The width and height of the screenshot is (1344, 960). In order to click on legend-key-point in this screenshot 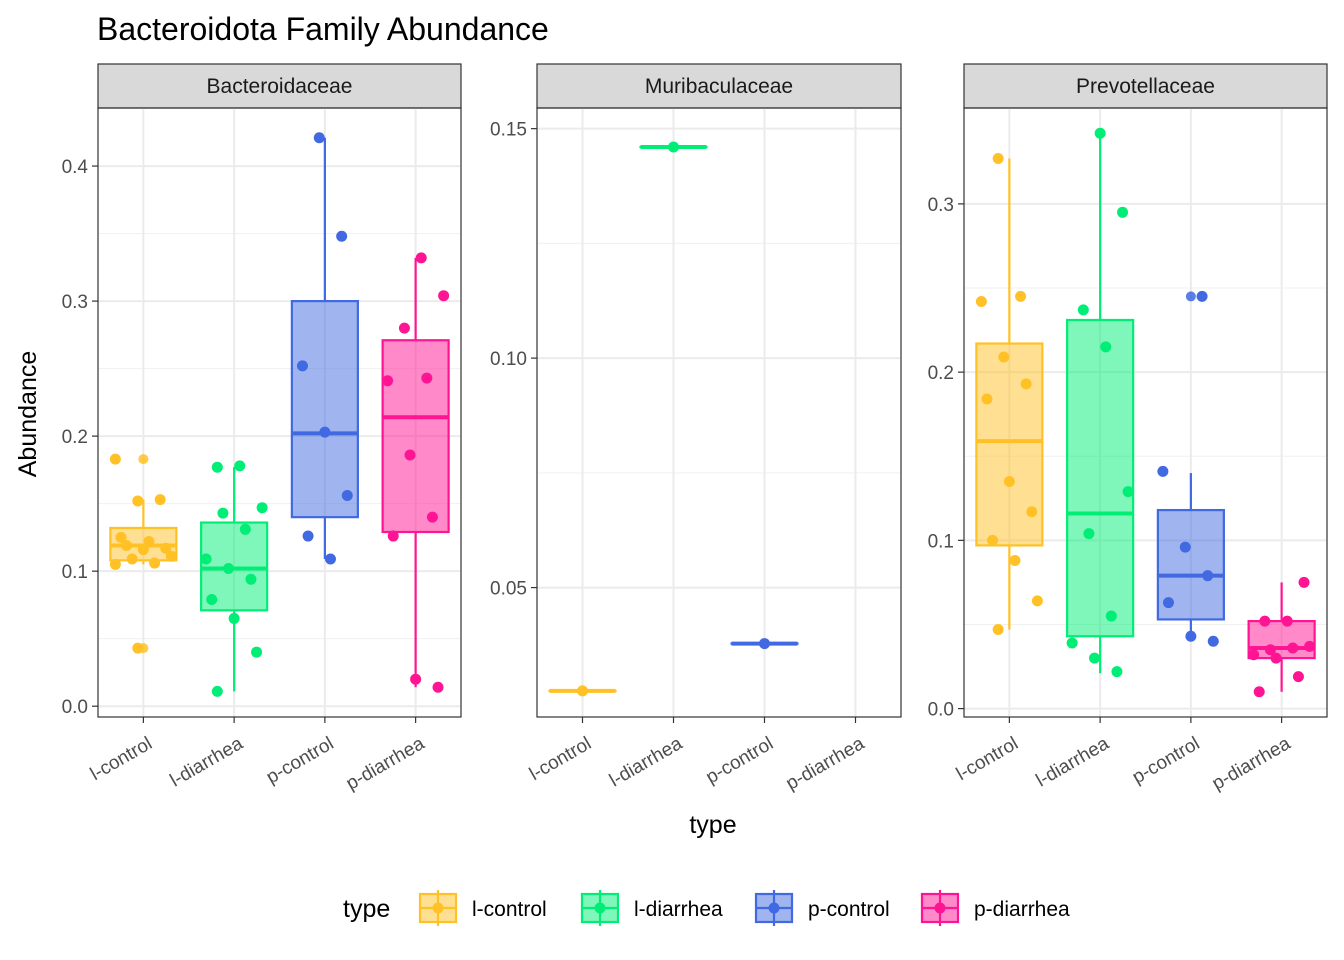, I will do `click(600, 908)`.